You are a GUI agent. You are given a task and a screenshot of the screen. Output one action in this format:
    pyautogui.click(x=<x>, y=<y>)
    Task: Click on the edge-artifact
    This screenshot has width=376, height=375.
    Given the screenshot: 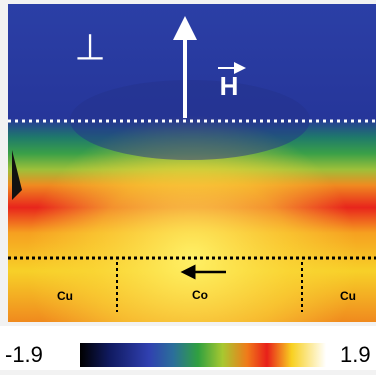 What is the action you would take?
    pyautogui.click(x=17, y=175)
    